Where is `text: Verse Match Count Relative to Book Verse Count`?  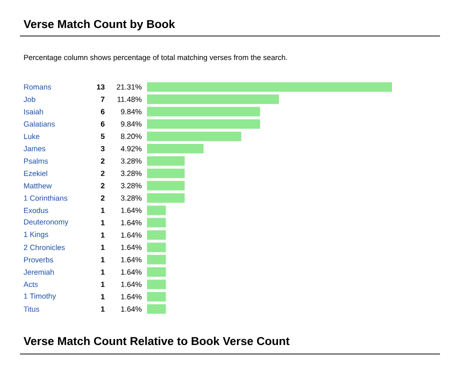 text: Verse Match Count Relative to Book Verse Count is located at coordinates (157, 341).